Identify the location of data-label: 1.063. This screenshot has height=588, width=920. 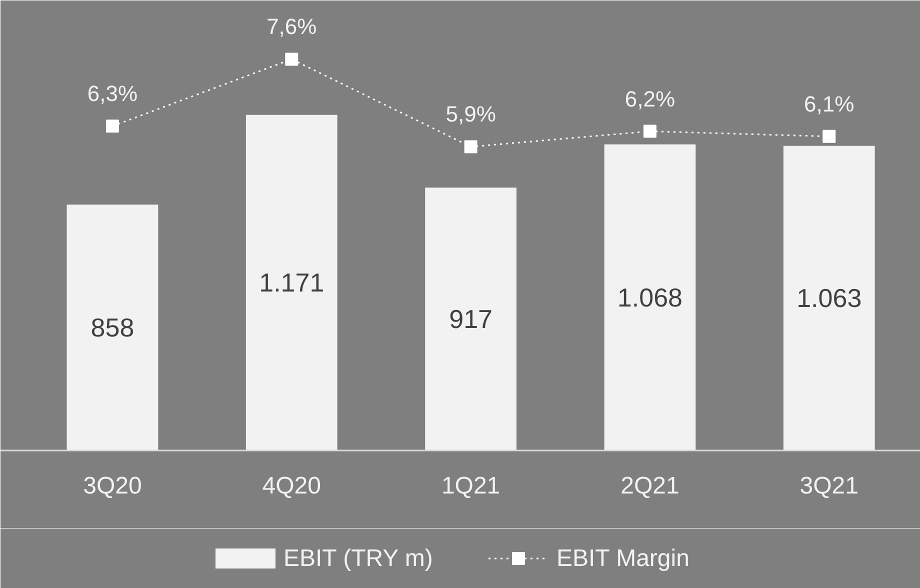
(829, 298).